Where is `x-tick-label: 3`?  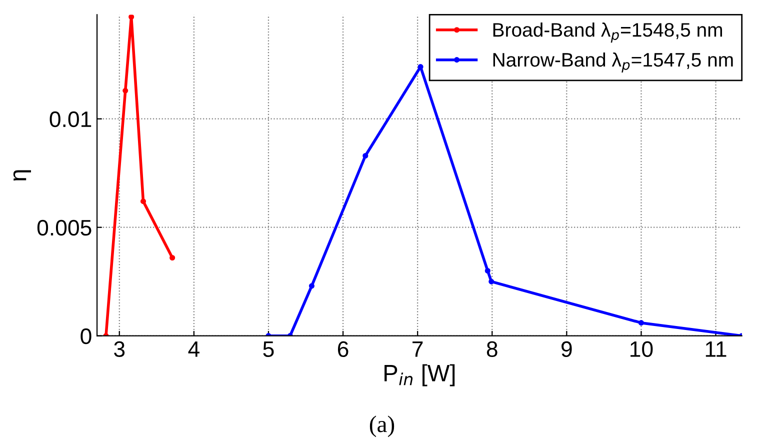
x-tick-label: 3 is located at coordinates (119, 349).